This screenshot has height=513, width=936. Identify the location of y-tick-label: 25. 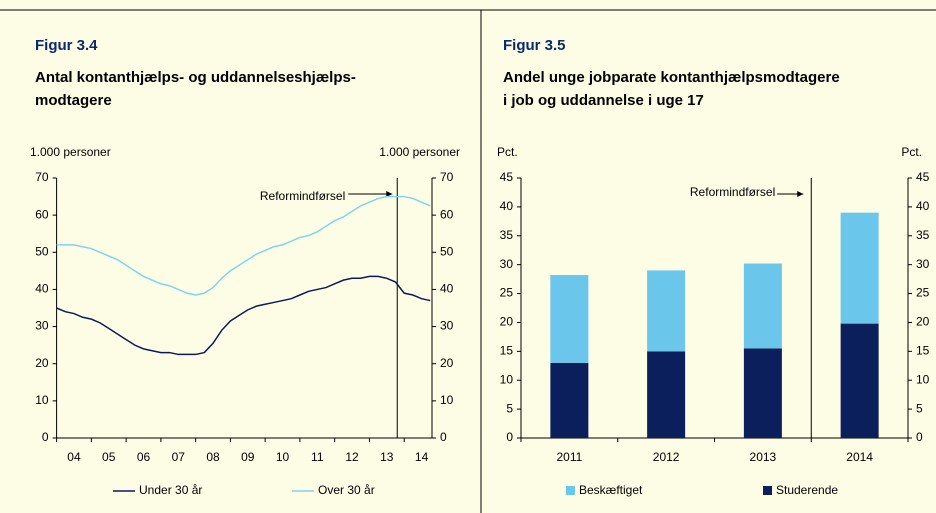
(507, 293).